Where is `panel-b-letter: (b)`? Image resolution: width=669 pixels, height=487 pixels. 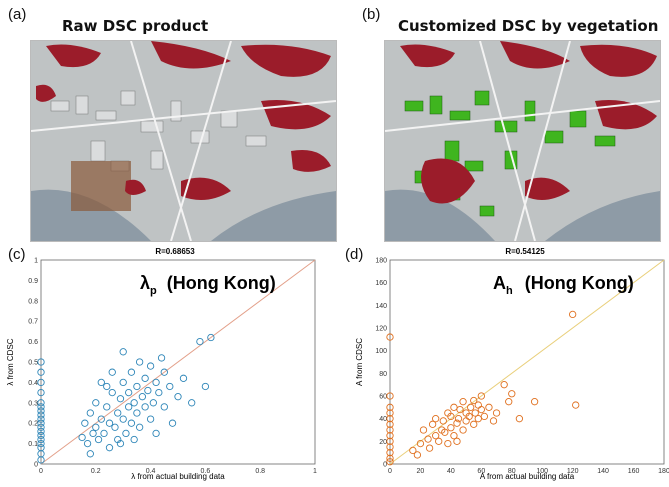 panel-b-letter: (b) is located at coordinates (371, 14).